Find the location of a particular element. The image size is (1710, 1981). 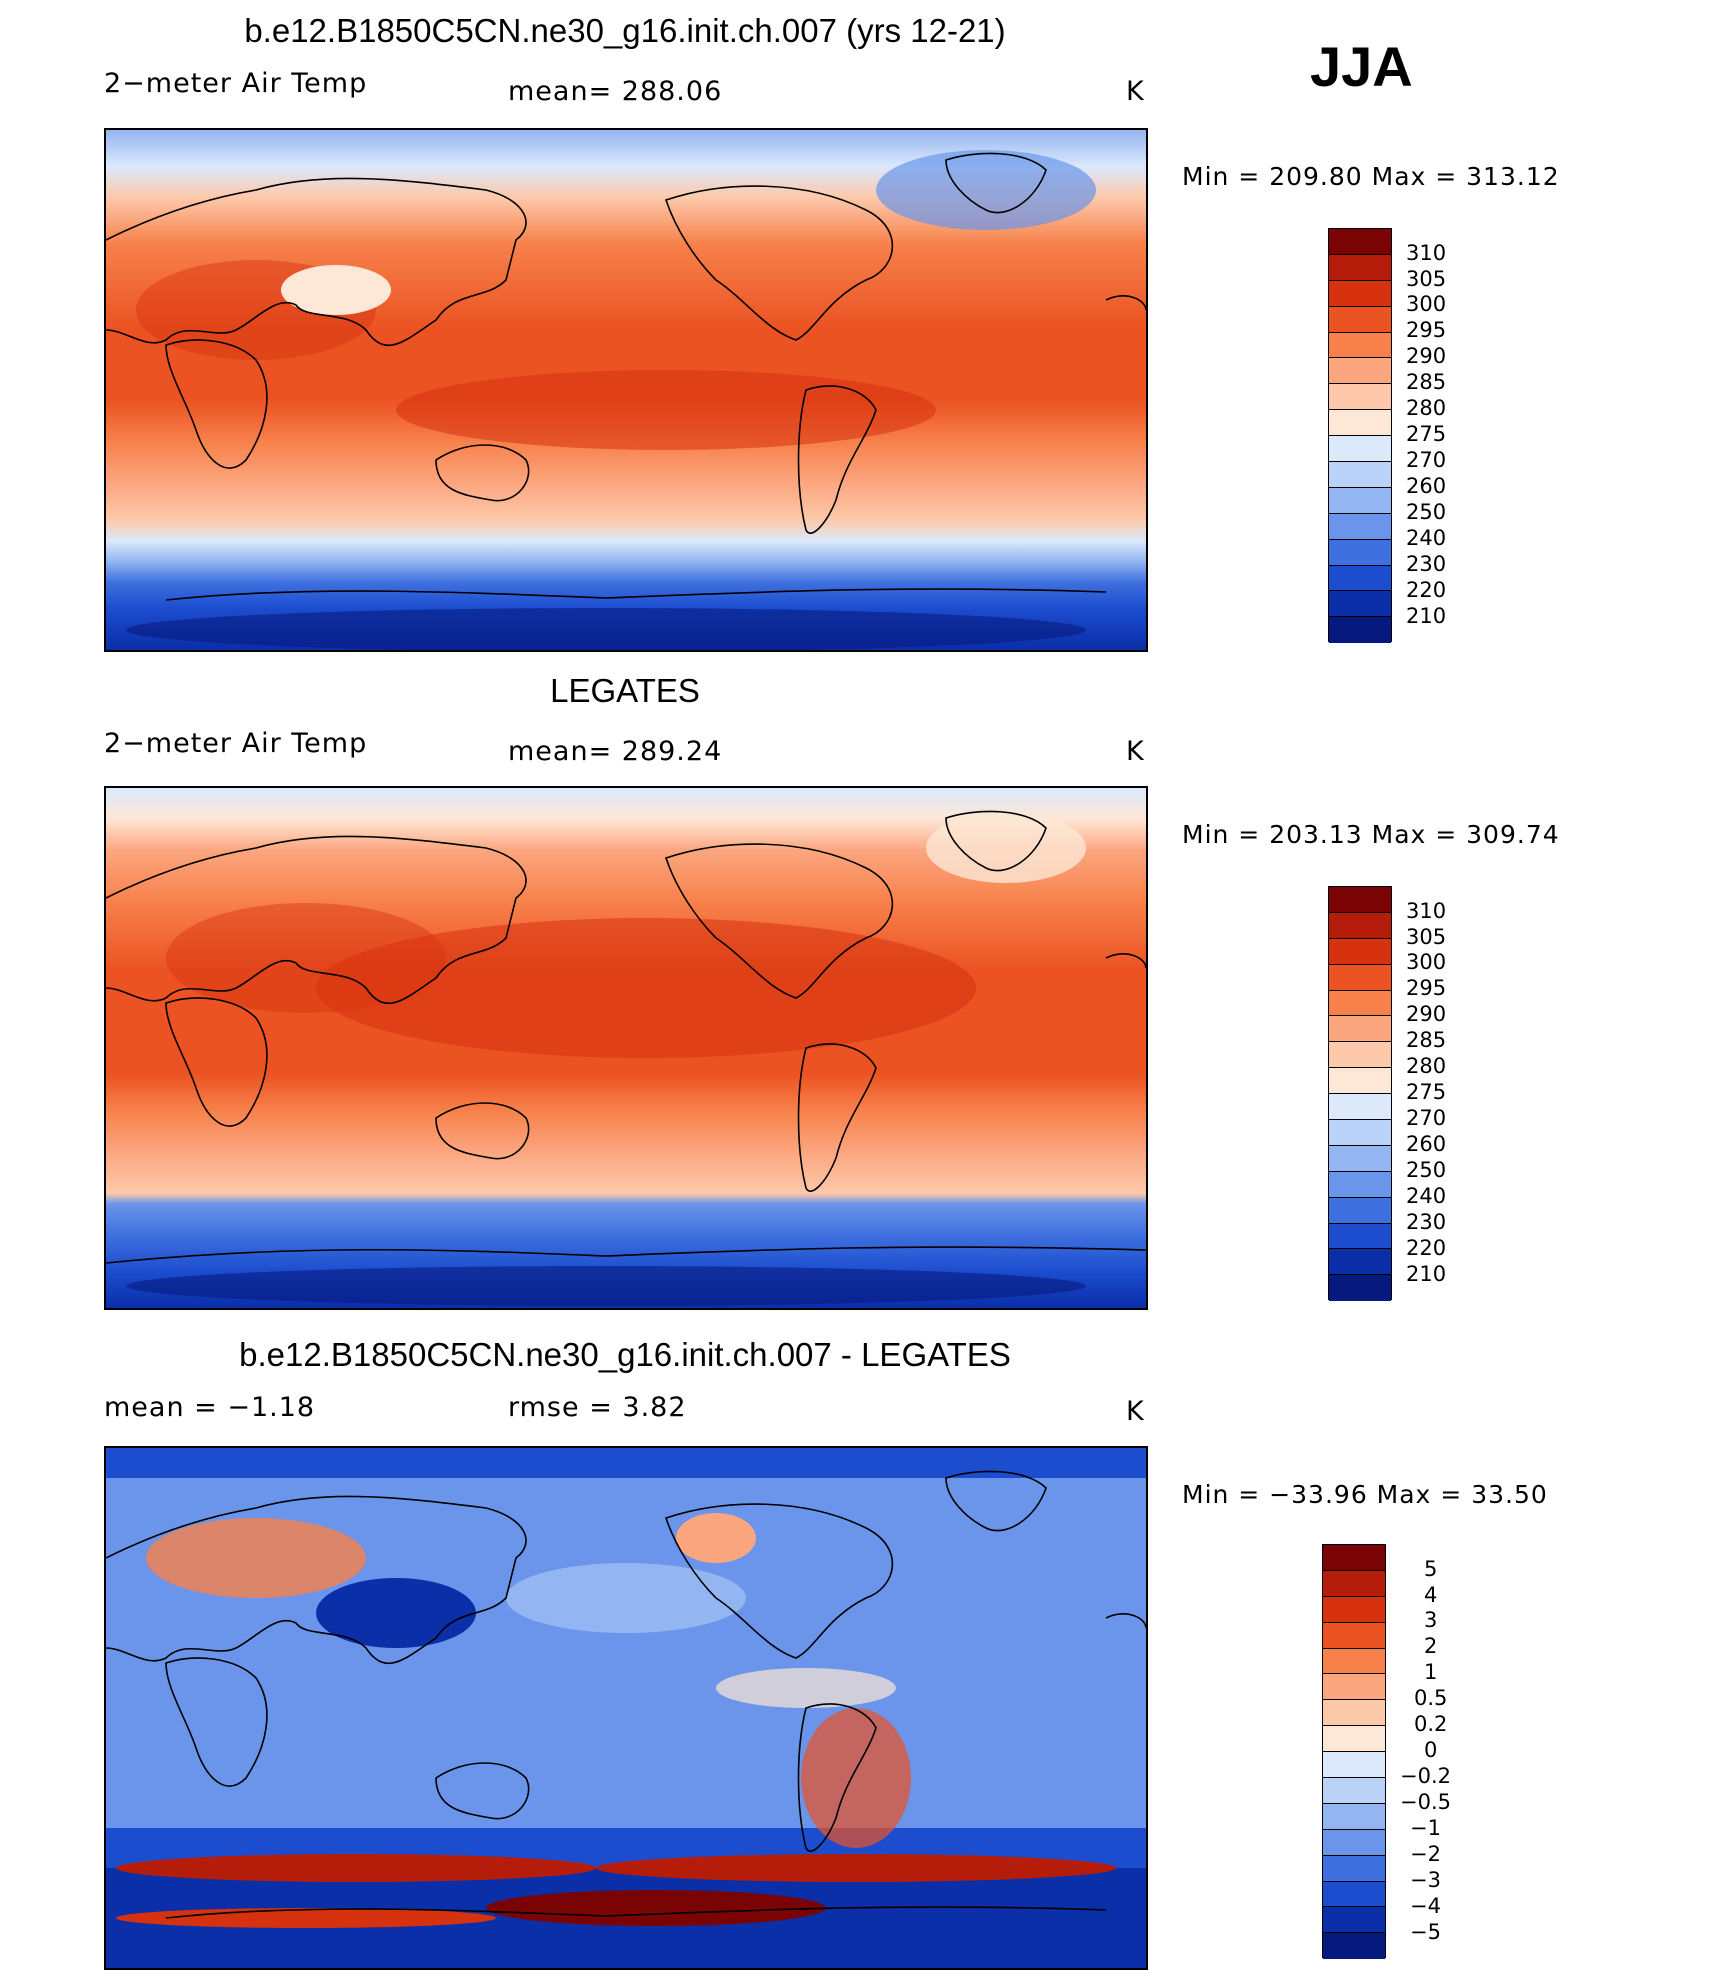

min-max-label: Min = 209.80 Max = 313.12 is located at coordinates (1371, 176).